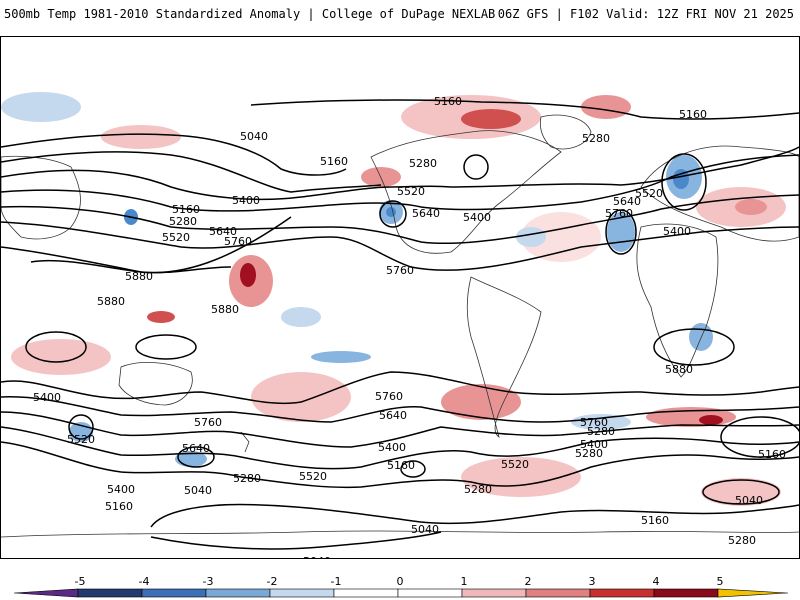 The height and width of the screenshot is (600, 800). Describe the element at coordinates (592, 581) in the screenshot. I see `colorbar-tick-label: 3` at that location.